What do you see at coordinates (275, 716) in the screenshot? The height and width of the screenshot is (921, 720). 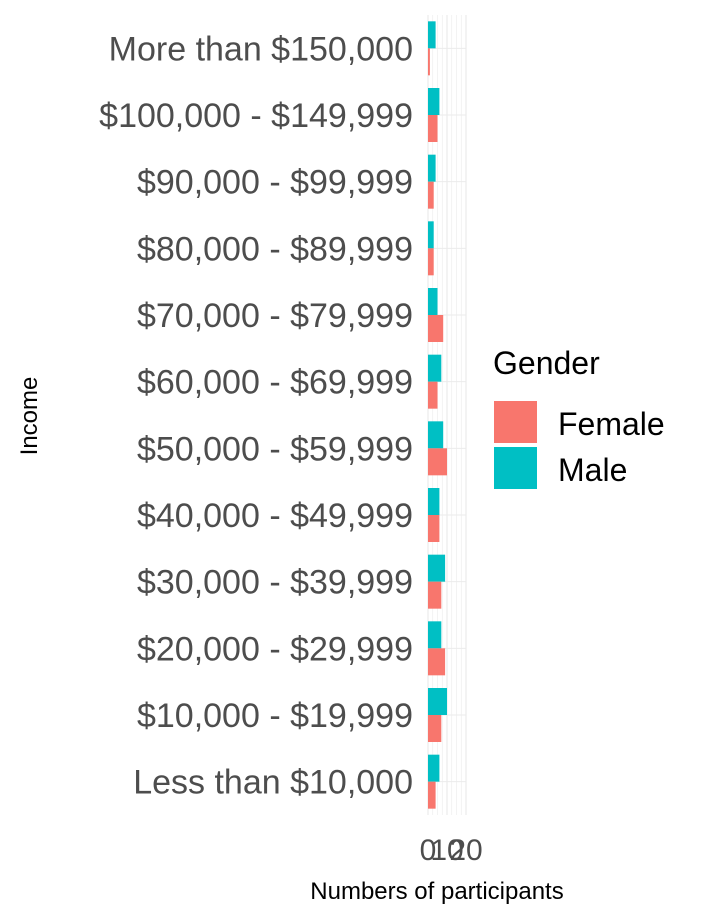 I see `category-label: $10,000 - $19,999` at bounding box center [275, 716].